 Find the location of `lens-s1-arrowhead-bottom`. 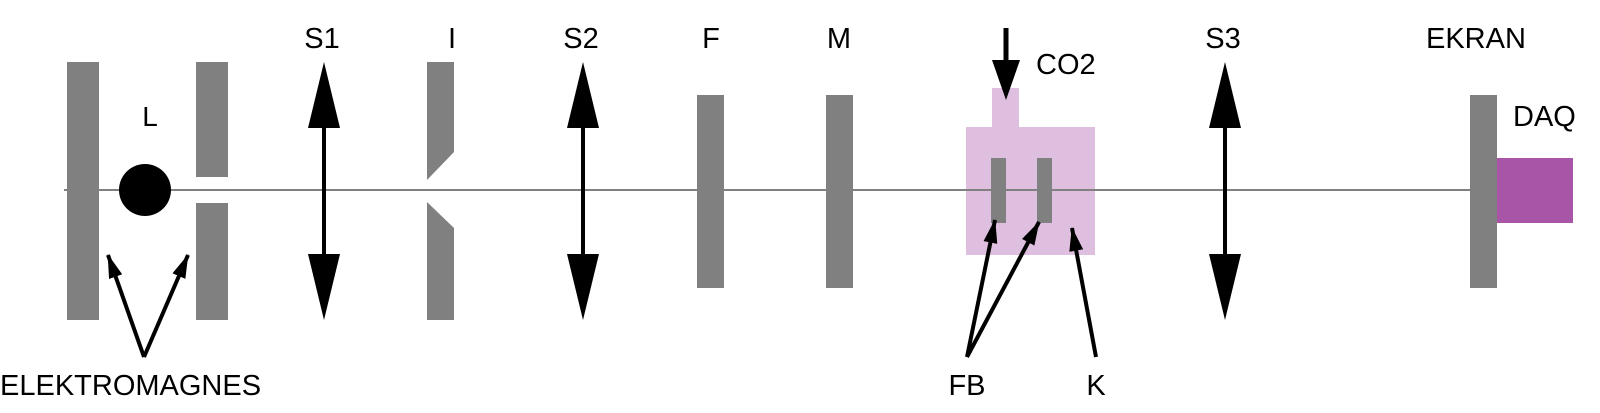

lens-s1-arrowhead-bottom is located at coordinates (324, 287).